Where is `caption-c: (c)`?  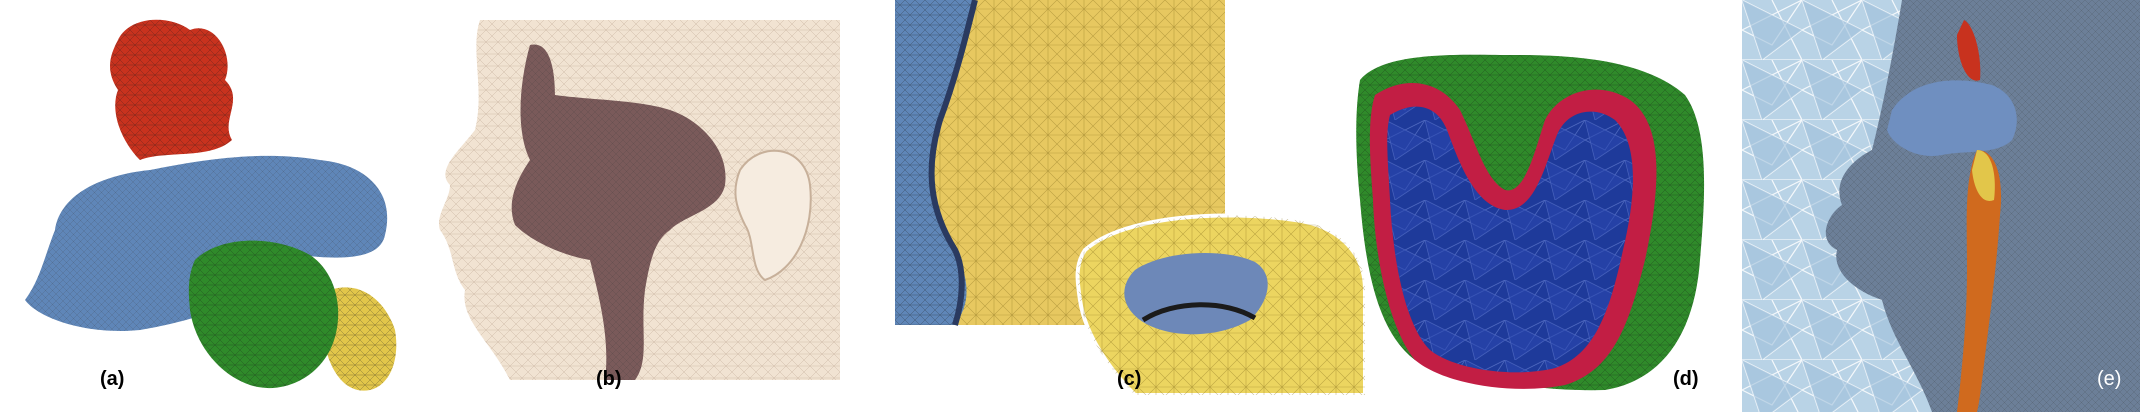 caption-c: (c) is located at coordinates (1129, 379).